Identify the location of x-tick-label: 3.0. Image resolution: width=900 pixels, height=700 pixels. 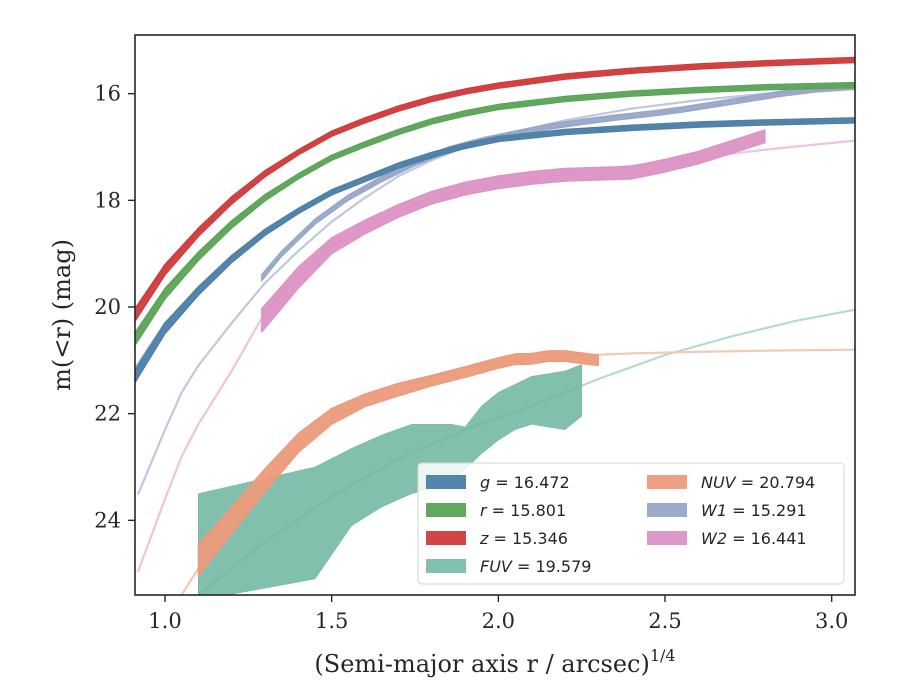
(831, 621).